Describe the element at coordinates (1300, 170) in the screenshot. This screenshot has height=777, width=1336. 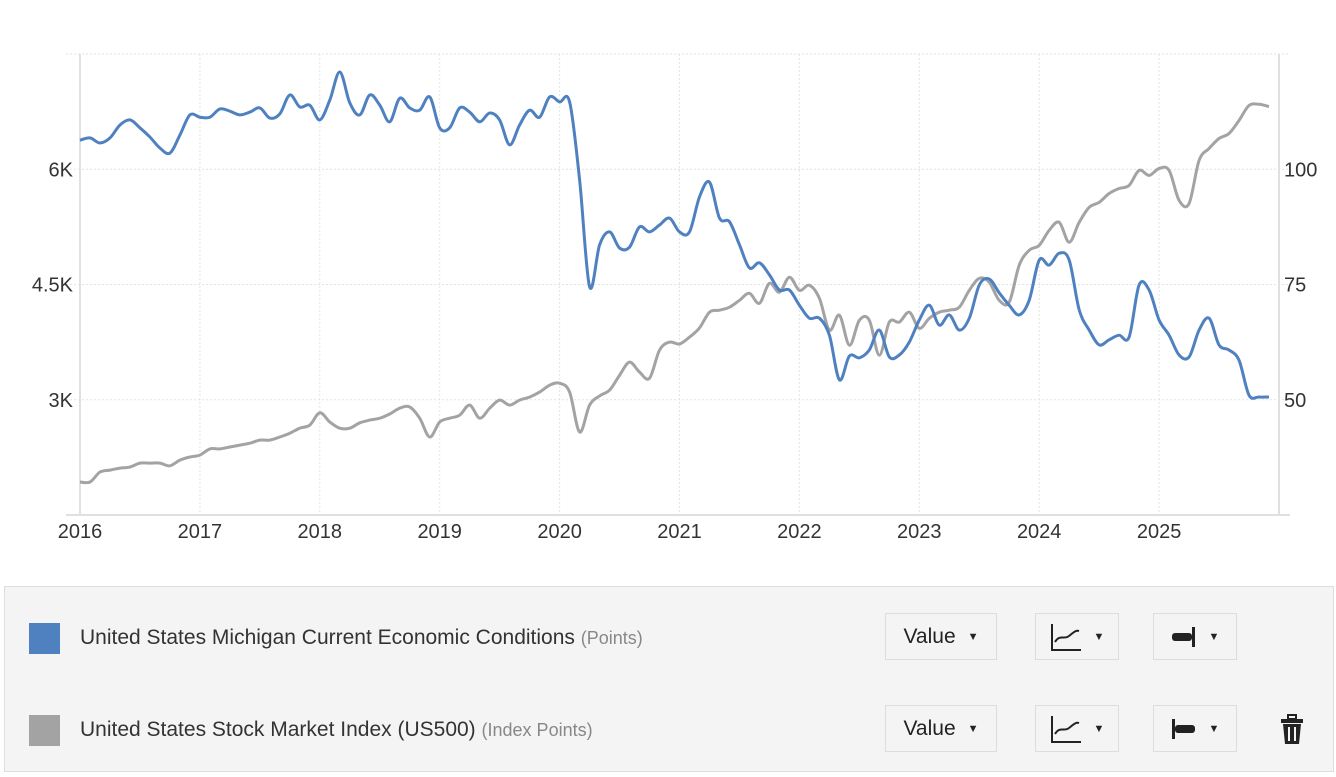
I see `right-tick-label: 100` at that location.